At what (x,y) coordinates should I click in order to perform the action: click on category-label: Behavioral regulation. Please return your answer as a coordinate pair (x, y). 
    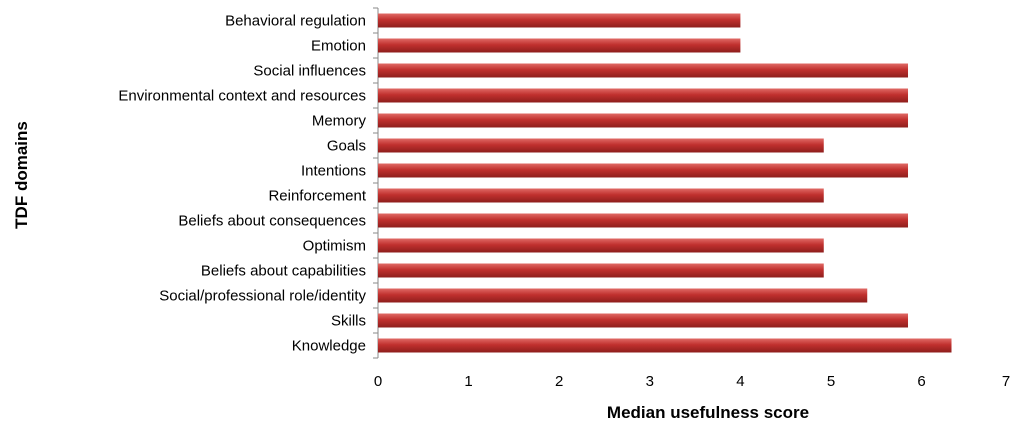
    Looking at the image, I should click on (295, 21).